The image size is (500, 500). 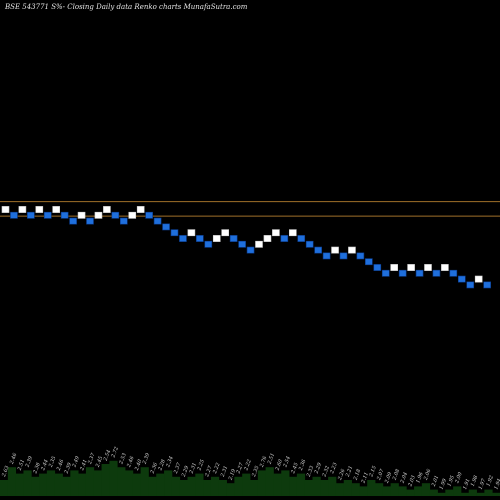 I want to click on volume-label: 2.31, so click(x=193, y=468).